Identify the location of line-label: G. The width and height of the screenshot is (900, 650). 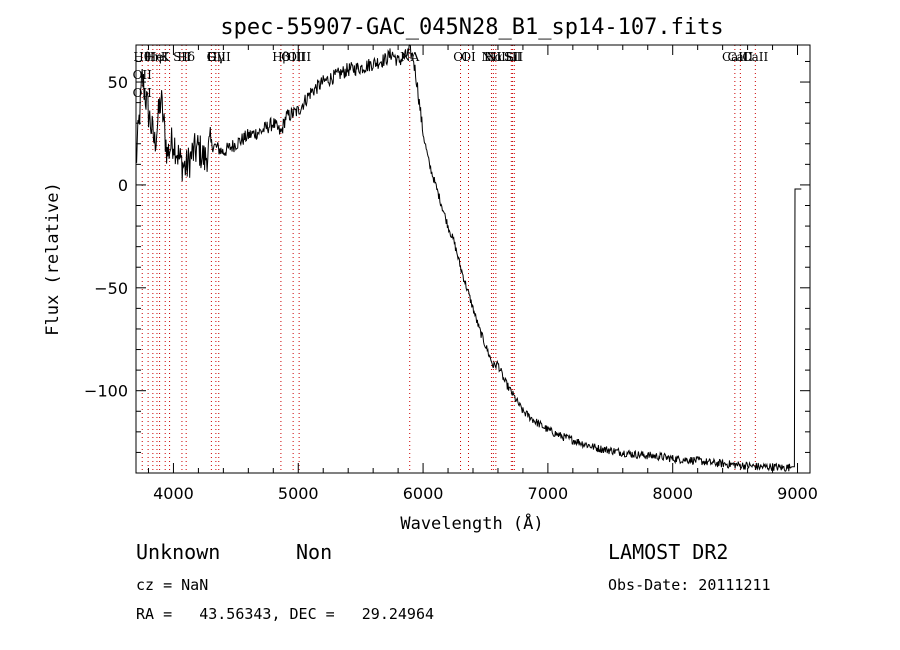
(212, 57).